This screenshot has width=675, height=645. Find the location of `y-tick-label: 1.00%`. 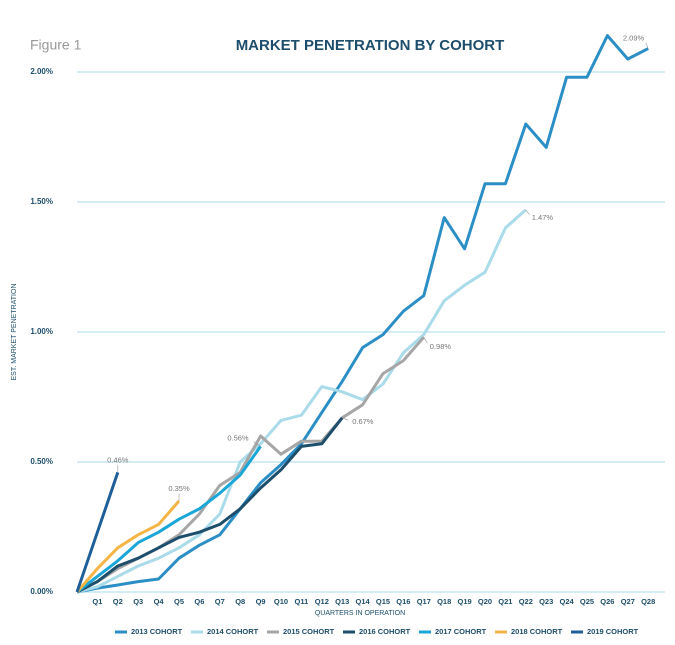

y-tick-label: 1.00% is located at coordinates (41, 331).